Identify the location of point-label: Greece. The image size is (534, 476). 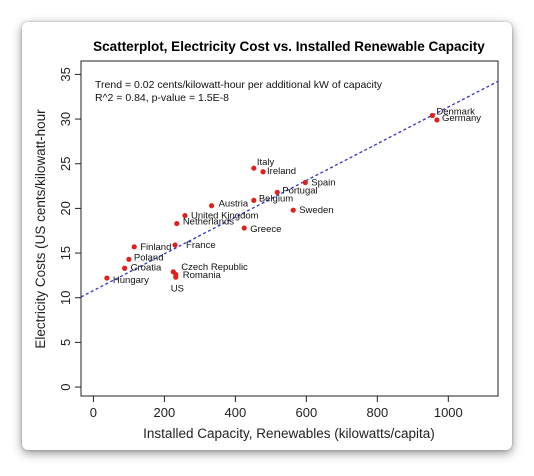
(265, 229).